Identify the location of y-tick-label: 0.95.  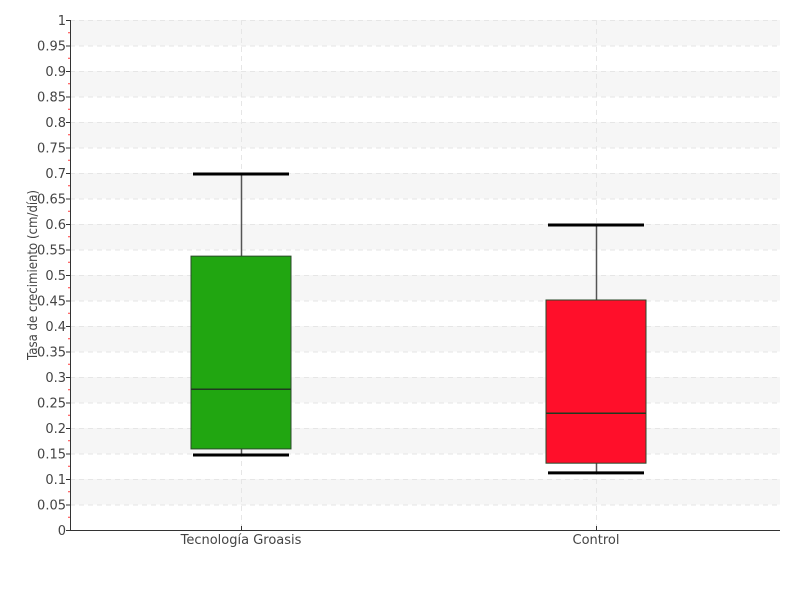
(51, 47).